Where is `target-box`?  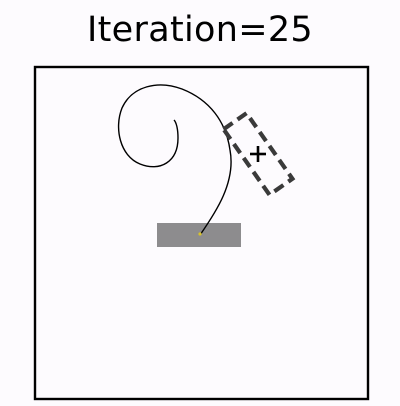
target-box is located at coordinates (258, 154).